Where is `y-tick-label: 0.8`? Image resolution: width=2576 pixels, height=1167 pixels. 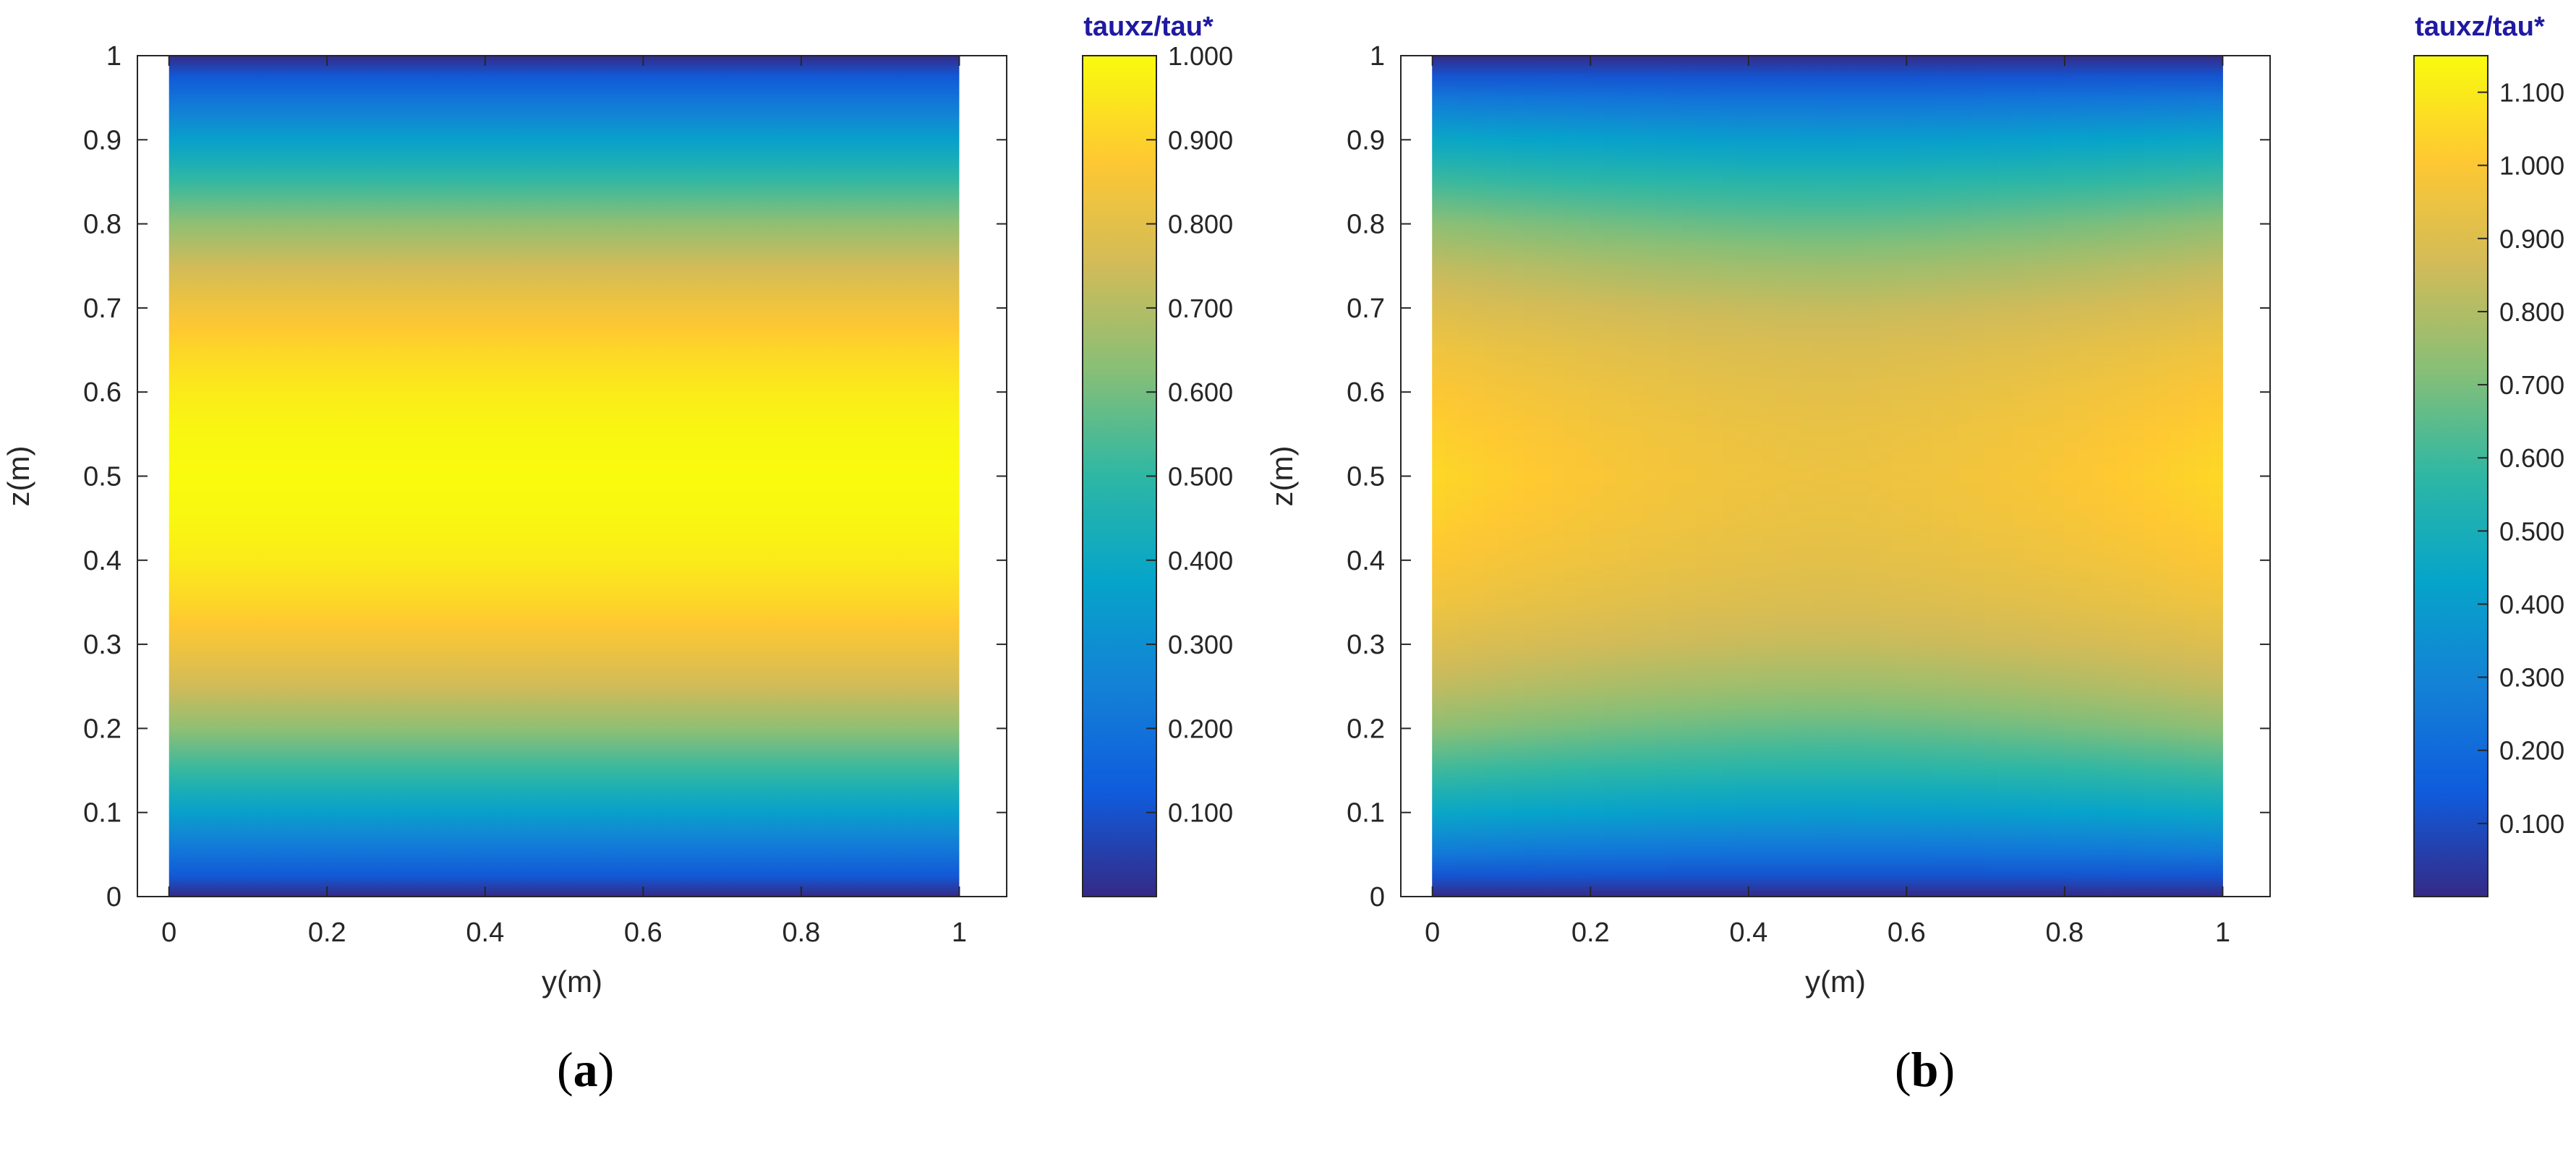 y-tick-label: 0.8 is located at coordinates (1366, 225).